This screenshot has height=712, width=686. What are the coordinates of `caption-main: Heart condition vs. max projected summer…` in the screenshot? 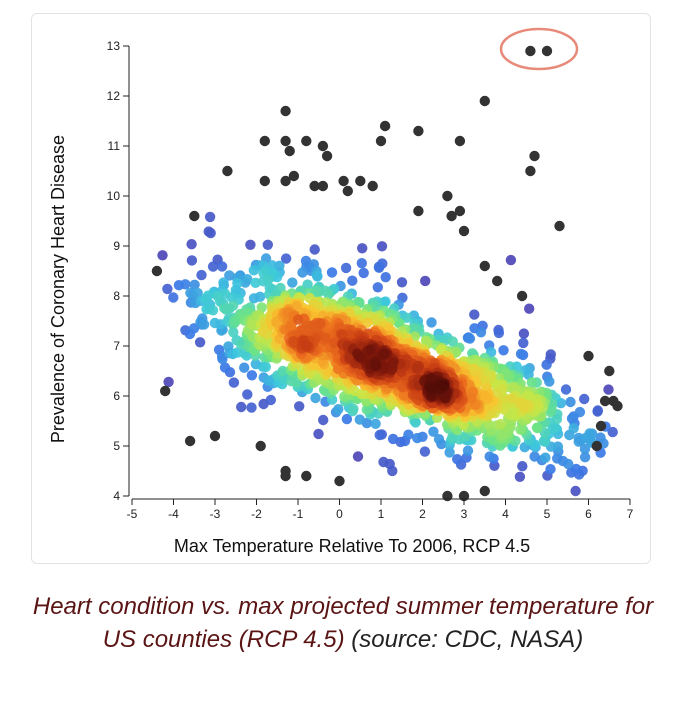 It's located at (343, 623).